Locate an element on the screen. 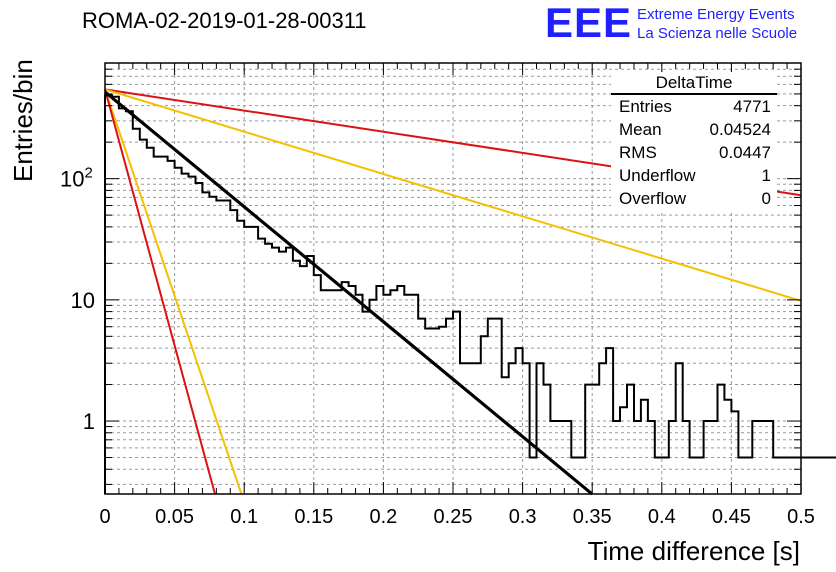 This screenshot has height=572, width=836. stats-value: 4771 is located at coordinates (752, 106).